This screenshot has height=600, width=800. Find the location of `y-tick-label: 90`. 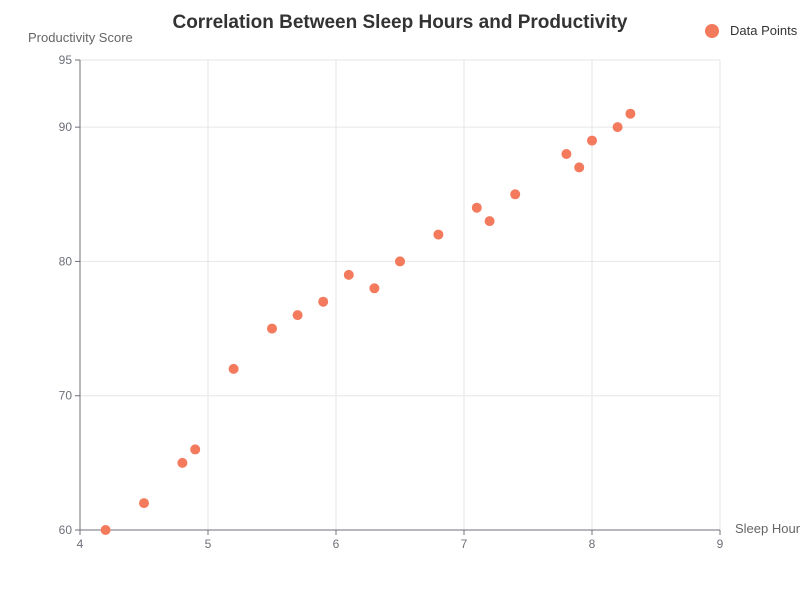

y-tick-label: 90 is located at coordinates (66, 127).